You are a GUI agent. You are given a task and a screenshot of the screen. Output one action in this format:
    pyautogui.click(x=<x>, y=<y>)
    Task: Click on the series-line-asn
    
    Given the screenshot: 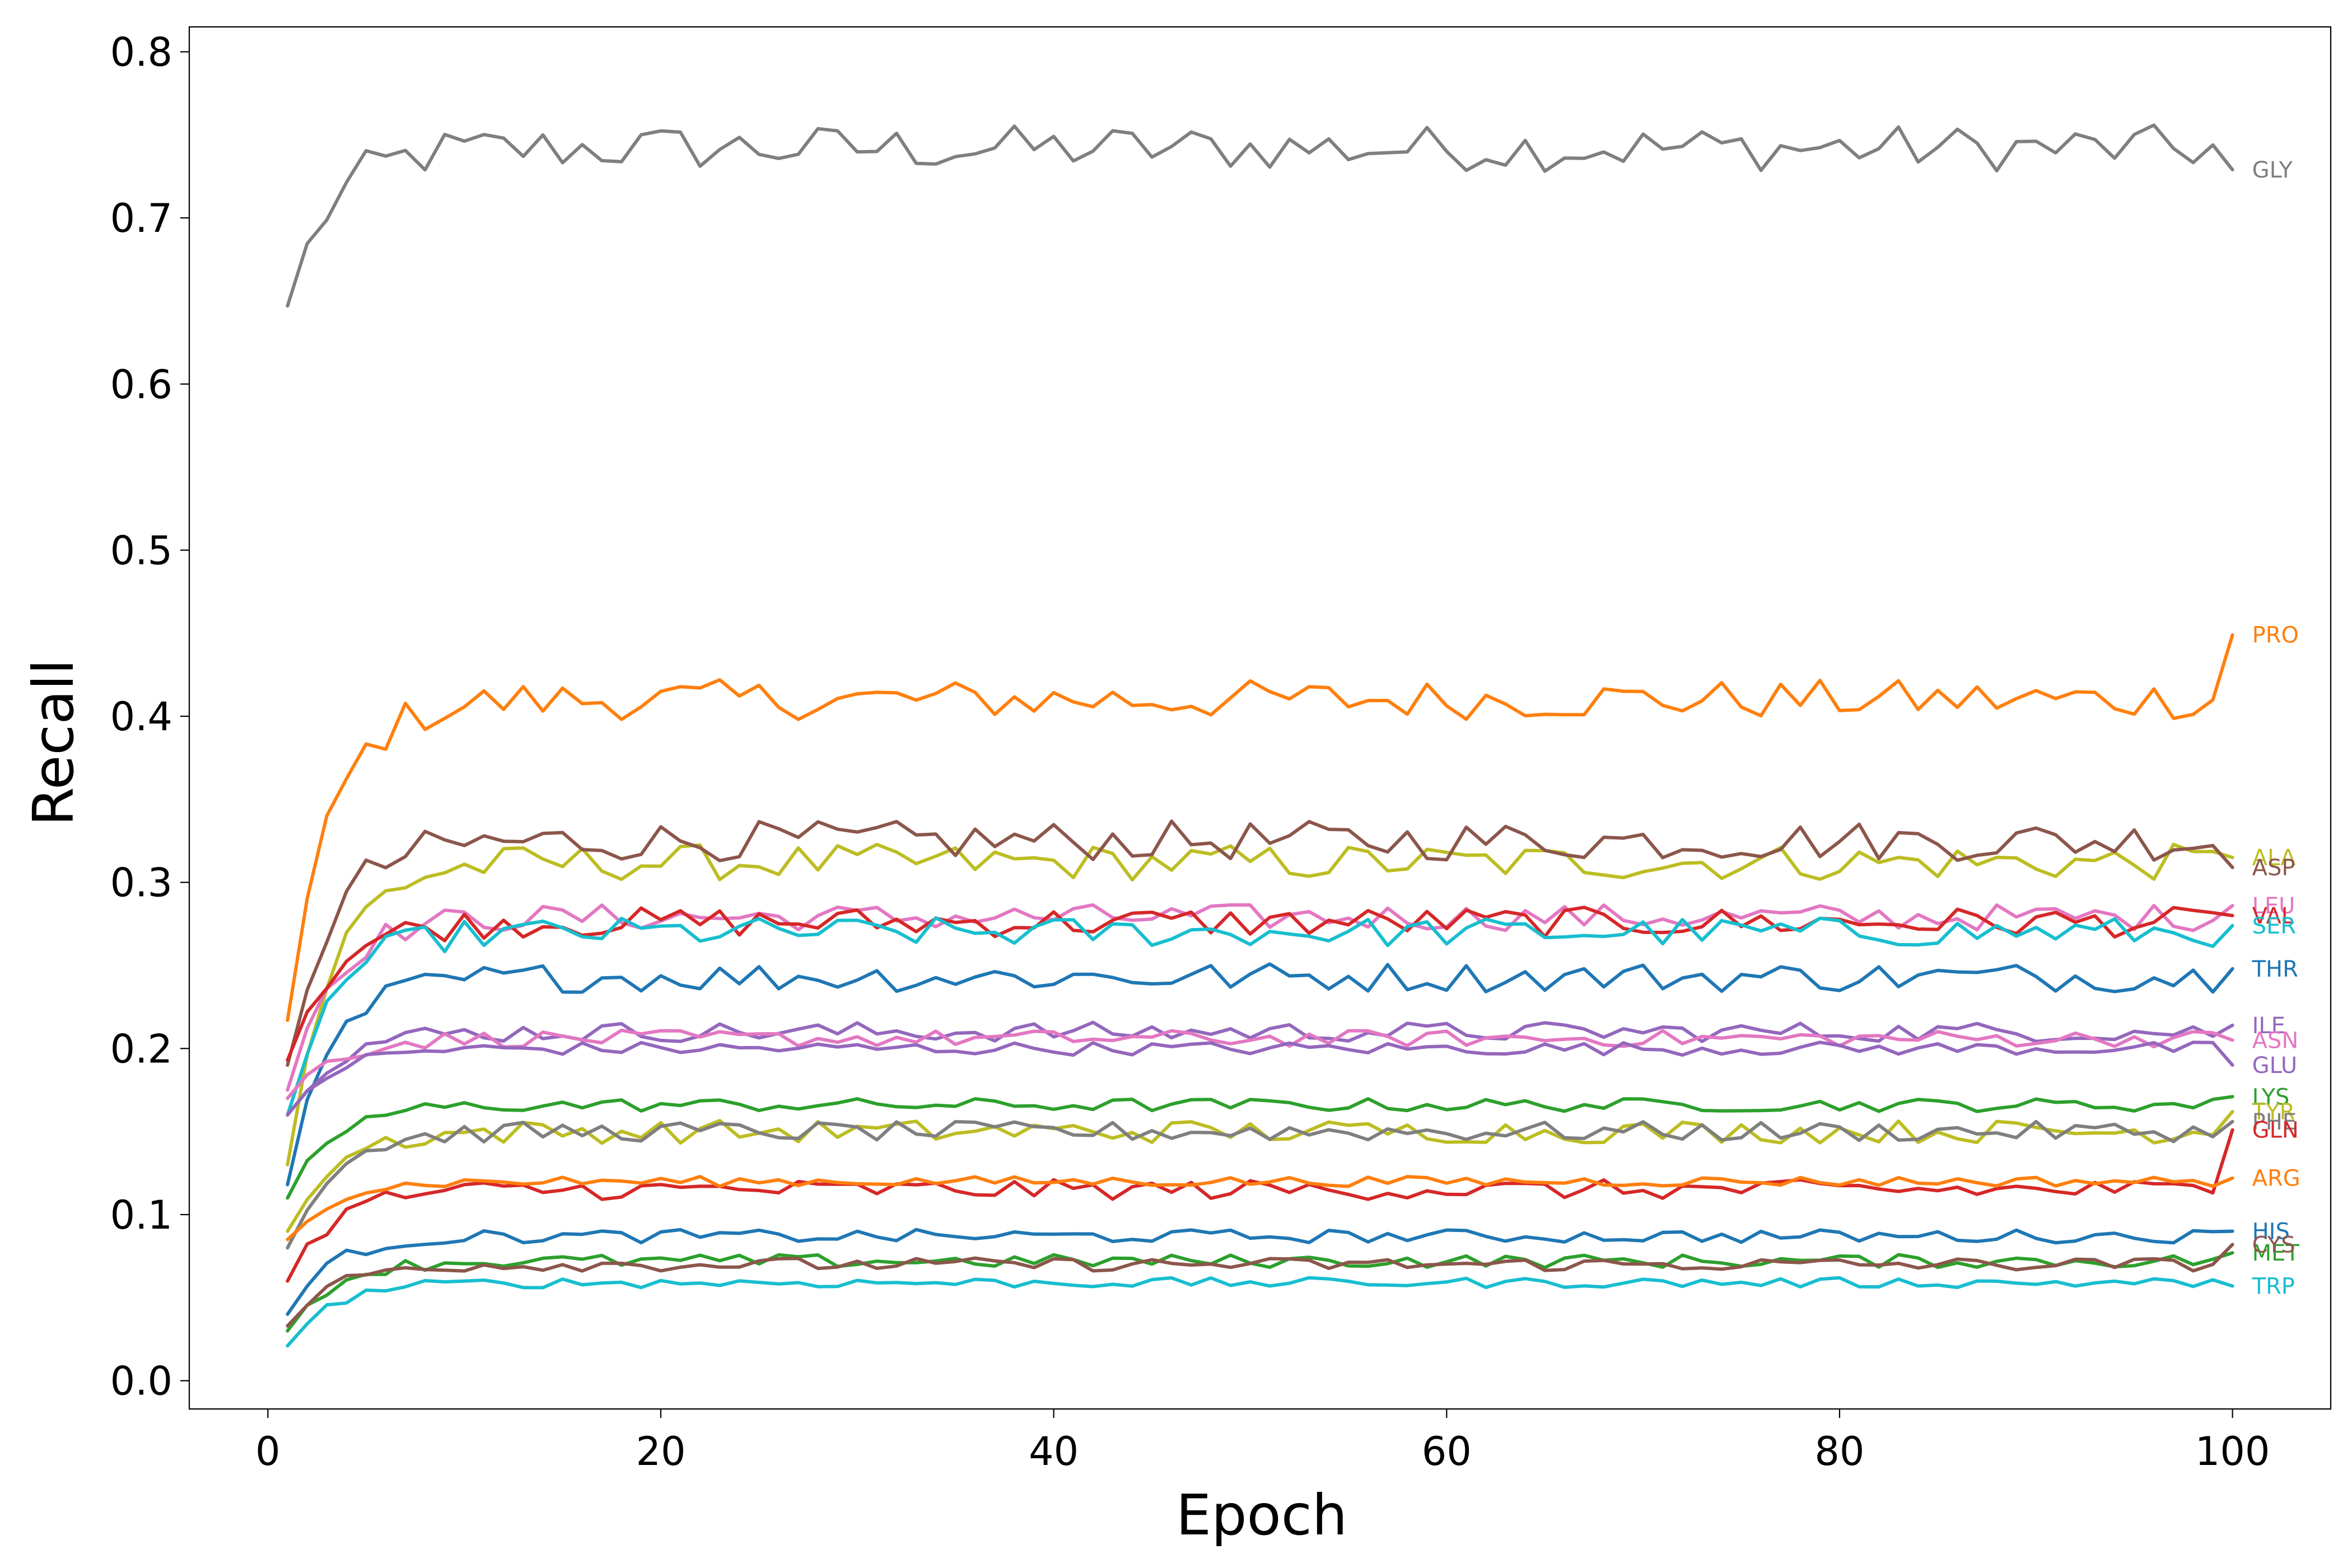 What is the action you would take?
    pyautogui.click(x=1260, y=1064)
    